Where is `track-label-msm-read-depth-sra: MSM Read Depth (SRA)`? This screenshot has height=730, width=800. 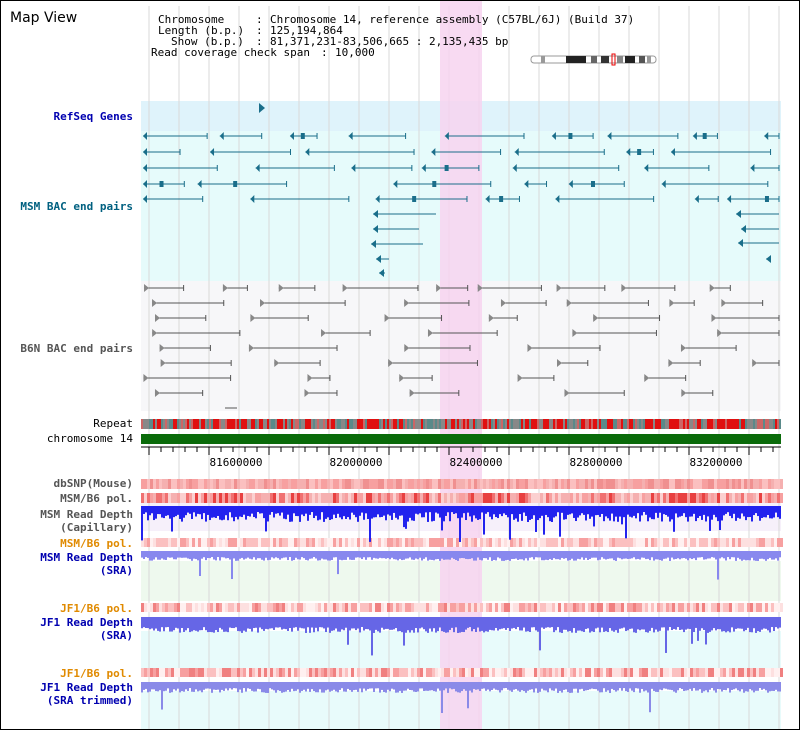
track-label-msm-read-depth-sra: MSM Read Depth (SRA) is located at coordinates (86, 564).